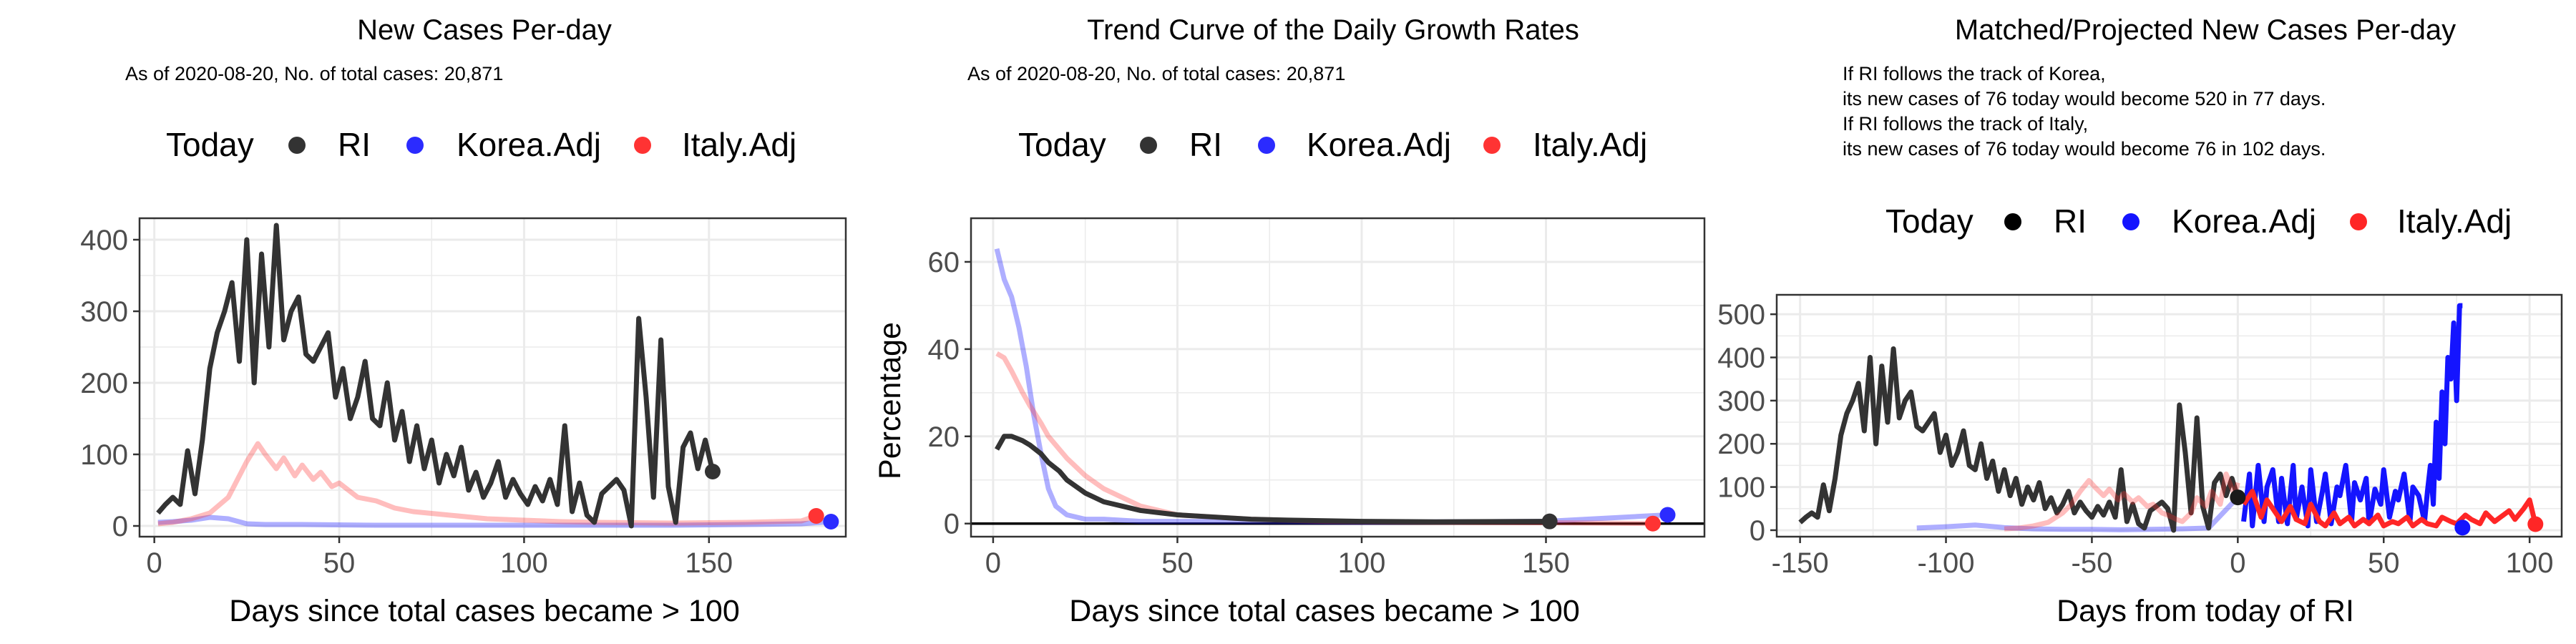  What do you see at coordinates (2092, 563) in the screenshot?
I see `panel3-xtick-label: -50` at bounding box center [2092, 563].